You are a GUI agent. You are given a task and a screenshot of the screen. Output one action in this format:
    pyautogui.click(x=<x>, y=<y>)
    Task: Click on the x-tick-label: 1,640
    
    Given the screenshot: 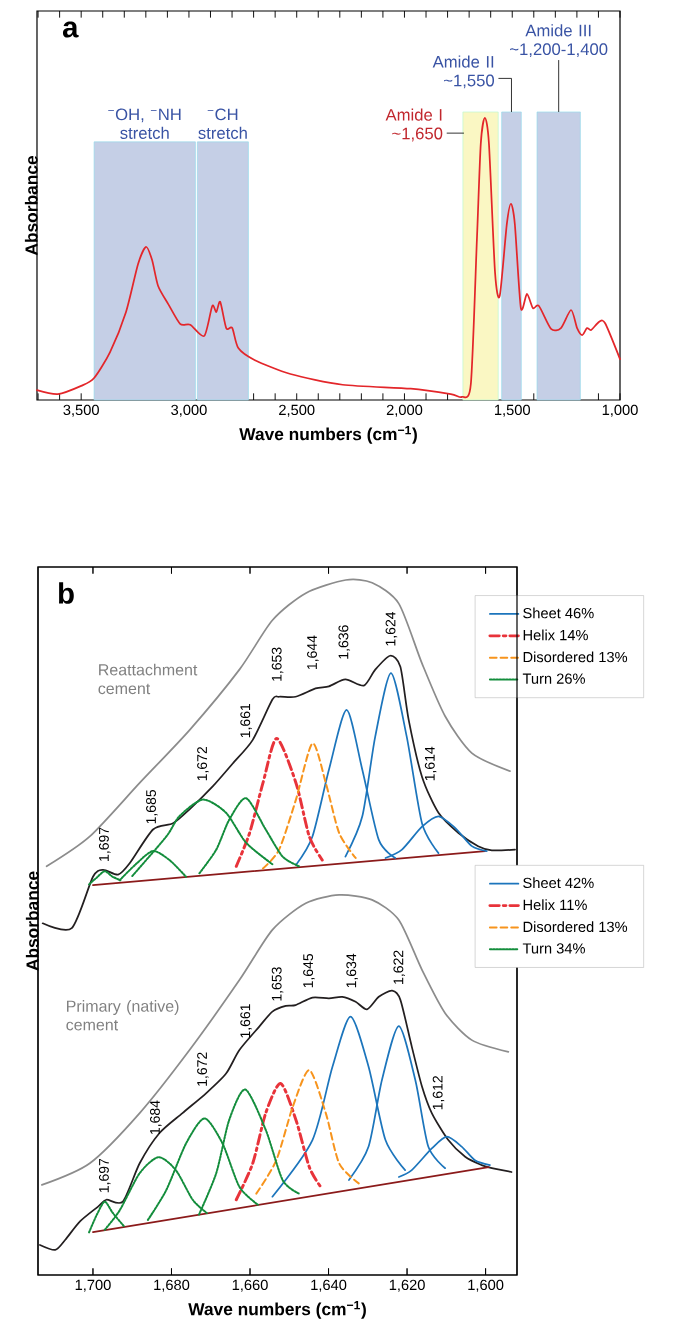 What is the action you would take?
    pyautogui.click(x=329, y=1285)
    